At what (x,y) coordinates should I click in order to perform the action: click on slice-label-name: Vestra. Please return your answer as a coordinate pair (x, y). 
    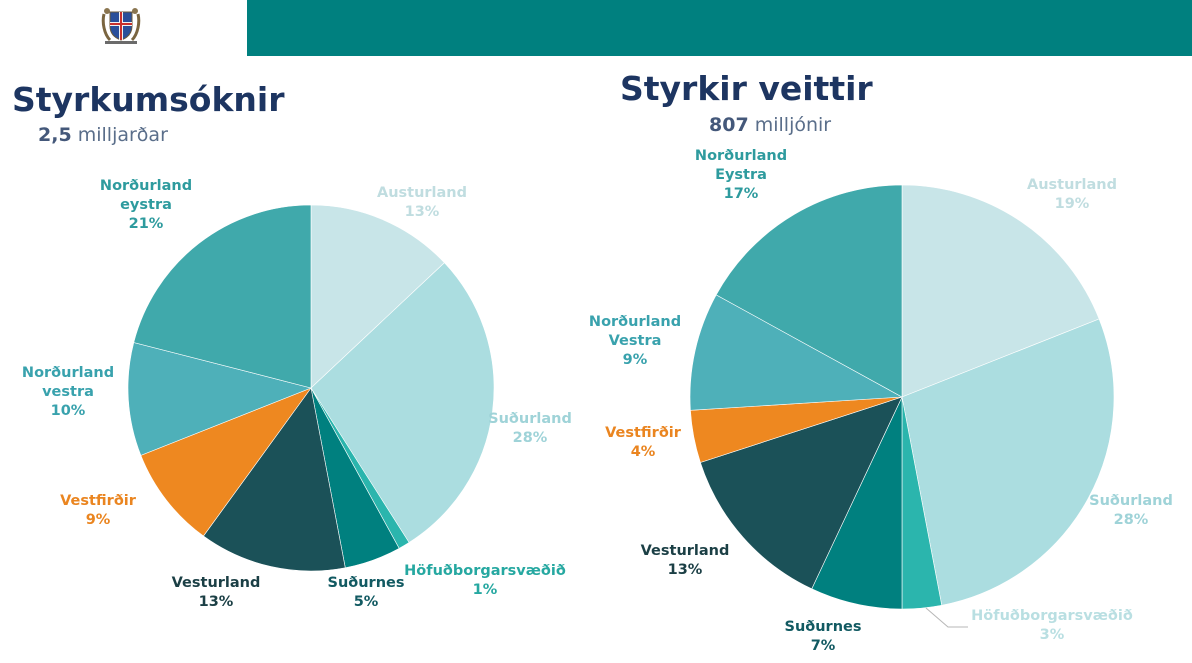
    Looking at the image, I should click on (635, 341).